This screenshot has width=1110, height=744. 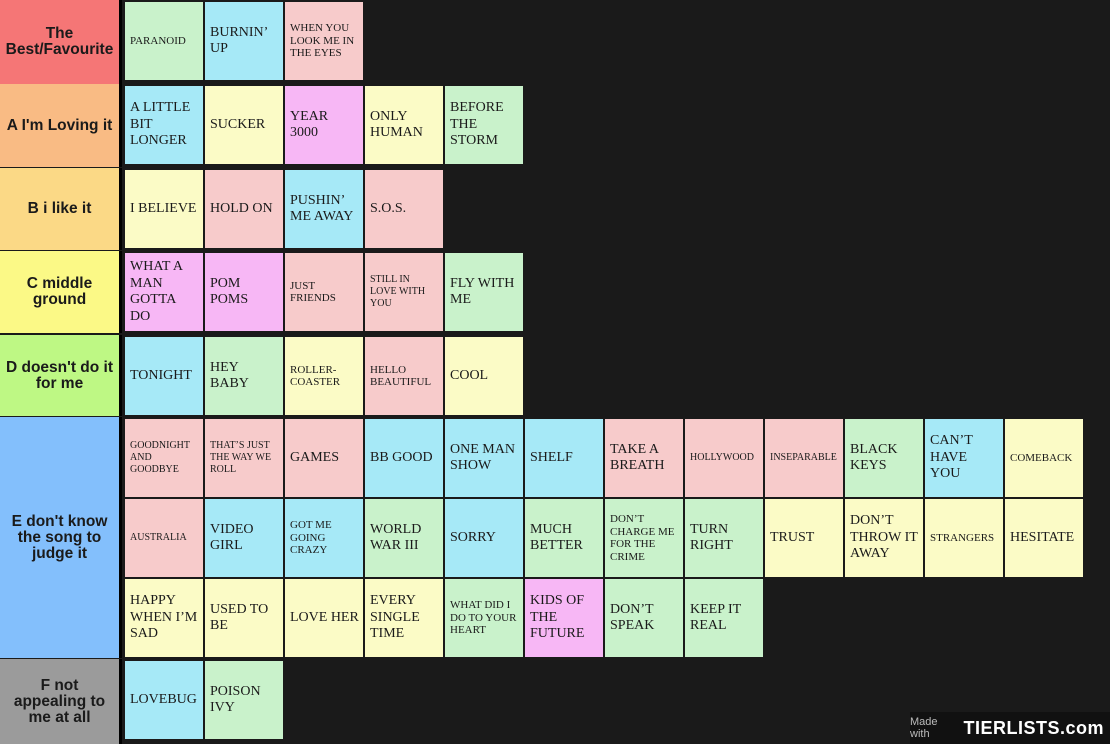 What do you see at coordinates (484, 292) in the screenshot?
I see `tier-item: Fly With Me` at bounding box center [484, 292].